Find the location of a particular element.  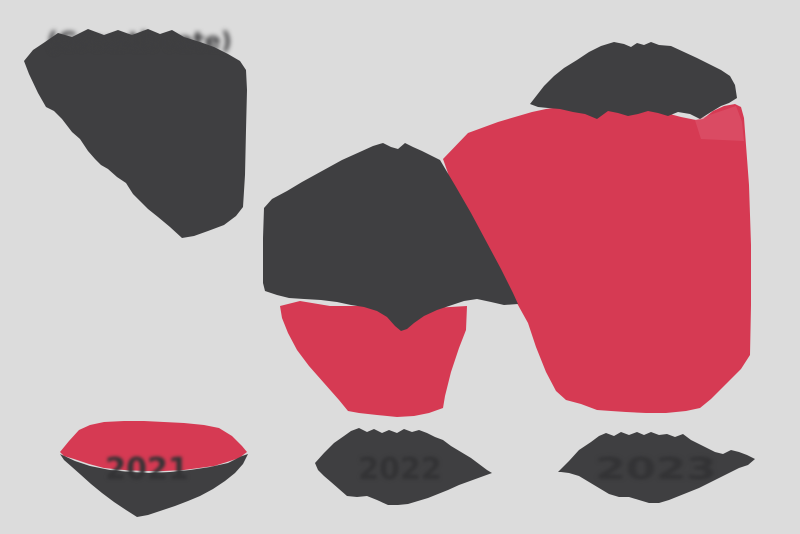

year-label-2021: 2021 is located at coordinates (147, 469).